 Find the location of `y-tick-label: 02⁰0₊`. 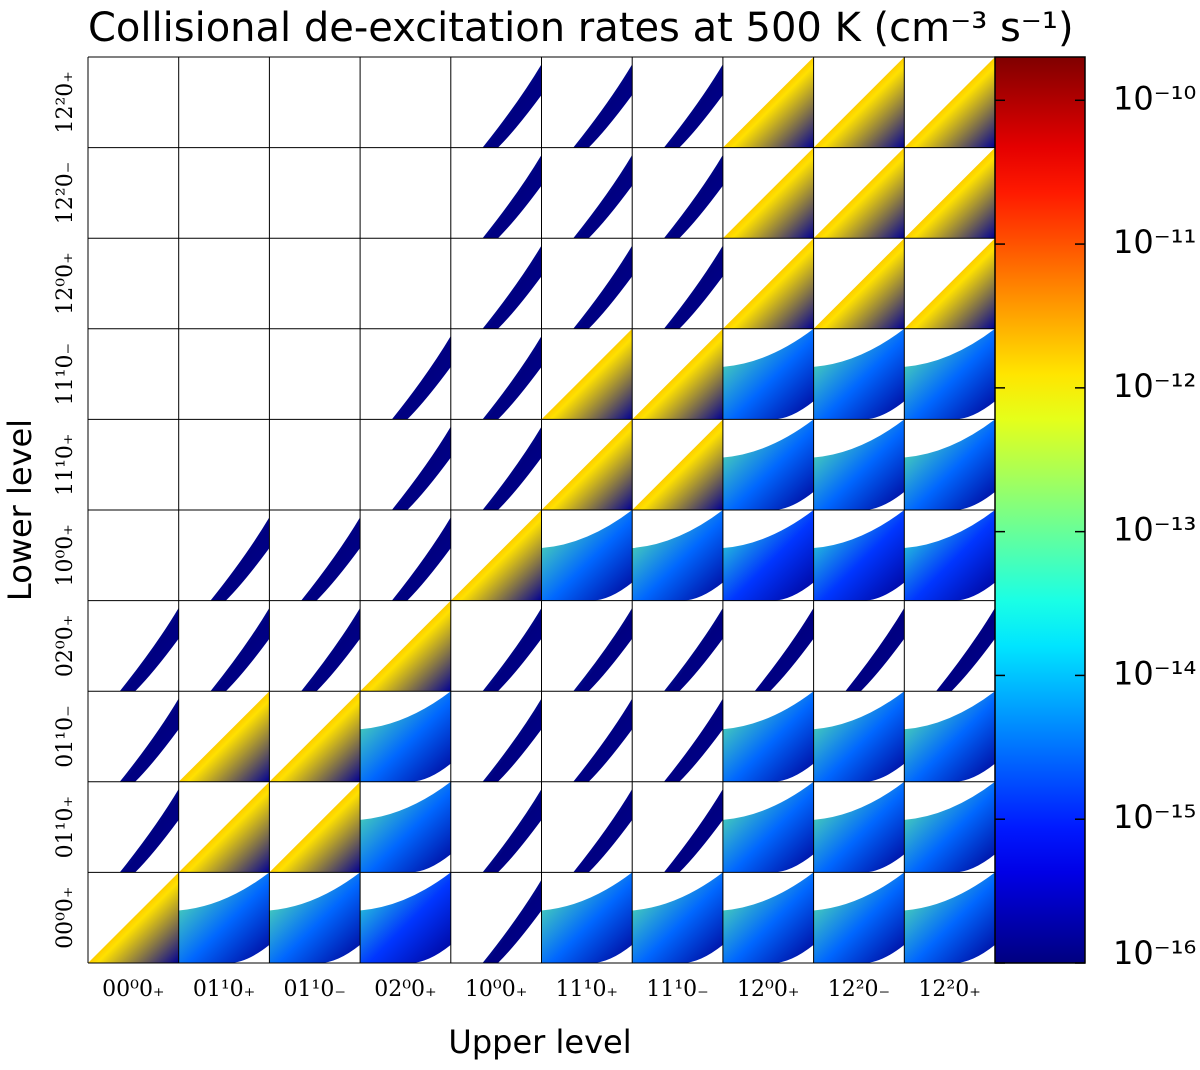

y-tick-label: 02⁰0₊ is located at coordinates (65, 646).